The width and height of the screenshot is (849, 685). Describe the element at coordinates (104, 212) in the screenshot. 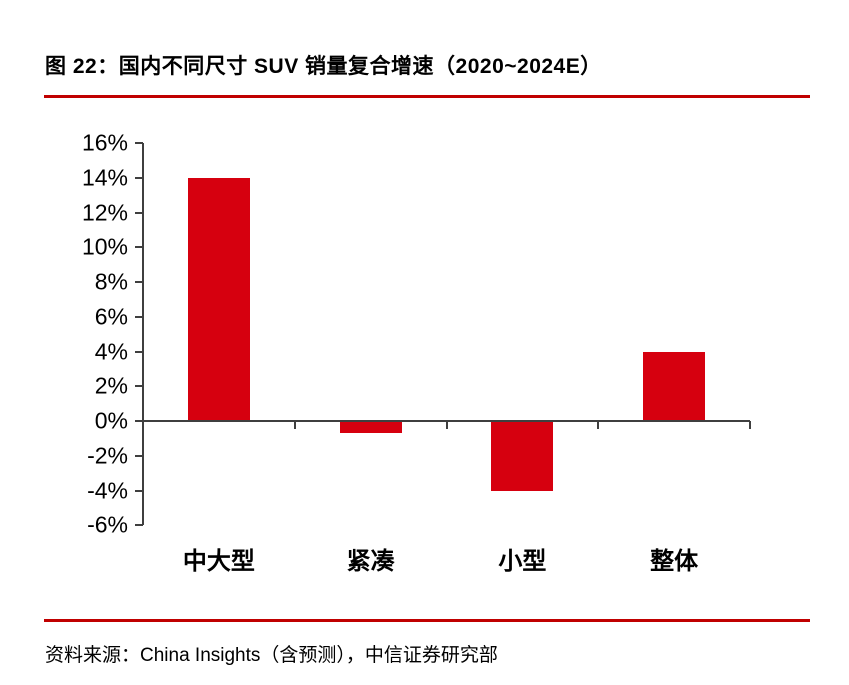

I see `y-axis-tick-label: 12%` at that location.